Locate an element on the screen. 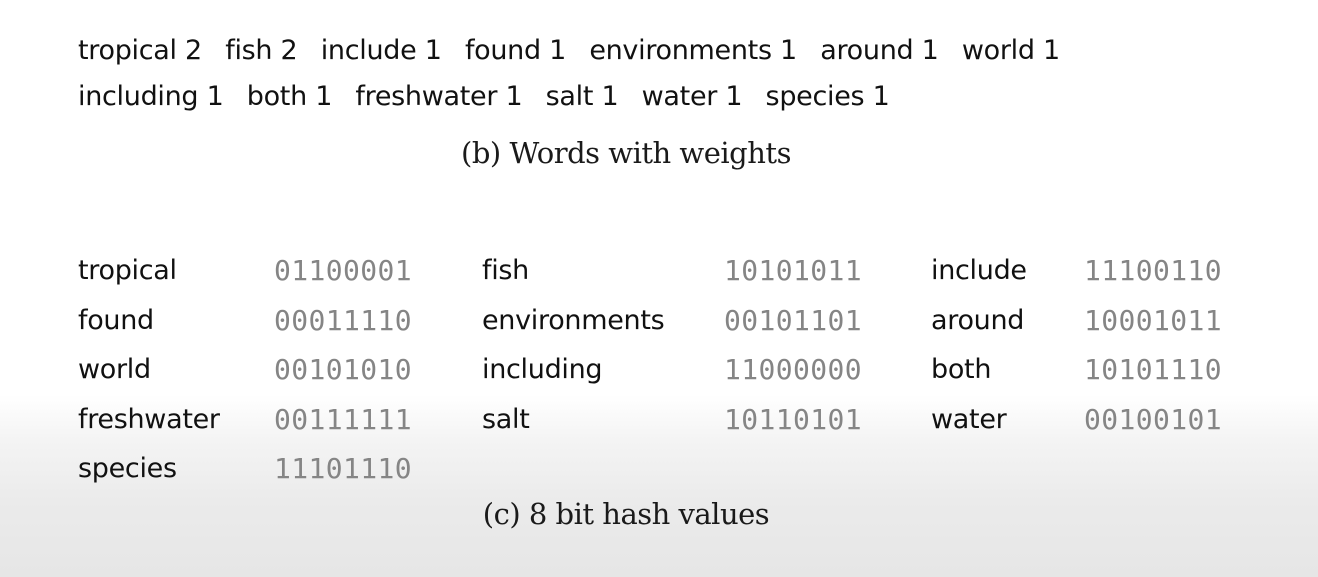 This screenshot has width=1318, height=577. weighted-word: freshwater 1 is located at coordinates (438, 96).